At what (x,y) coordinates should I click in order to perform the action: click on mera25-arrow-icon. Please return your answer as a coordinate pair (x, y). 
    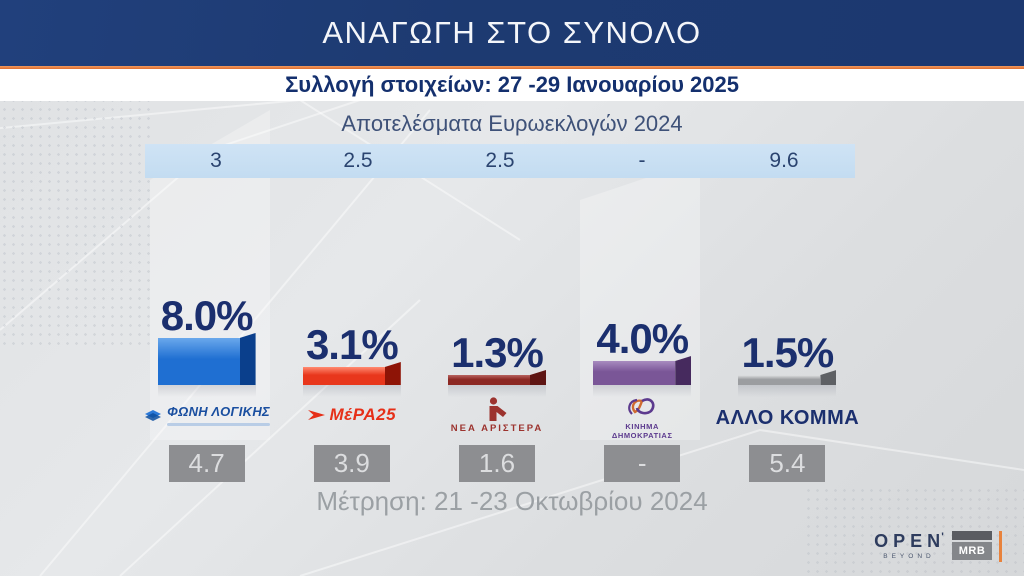
    Looking at the image, I should click on (316, 415).